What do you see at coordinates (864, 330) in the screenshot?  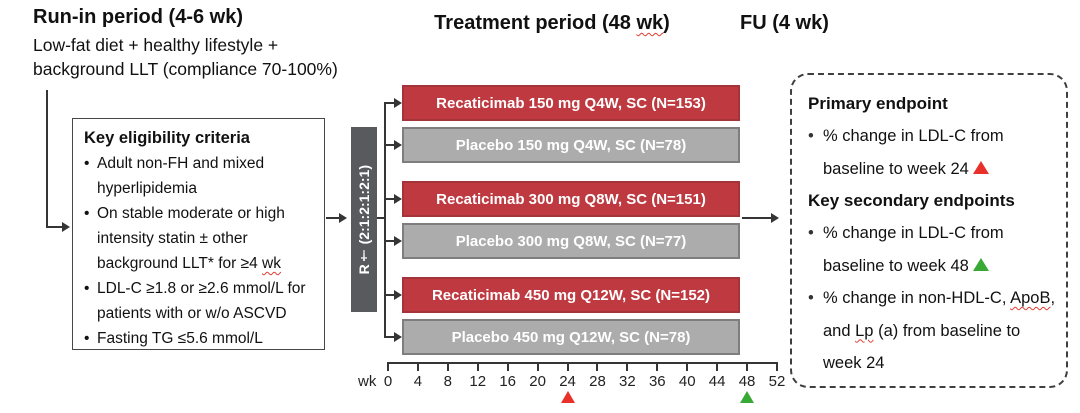 I see `spellcheck-wavy-text: Lp` at bounding box center [864, 330].